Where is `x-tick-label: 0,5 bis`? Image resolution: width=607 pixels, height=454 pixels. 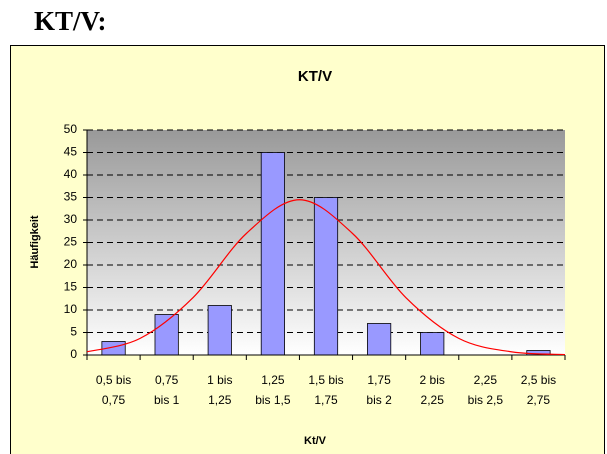
x-tick-label: 0,5 bis is located at coordinates (113, 380).